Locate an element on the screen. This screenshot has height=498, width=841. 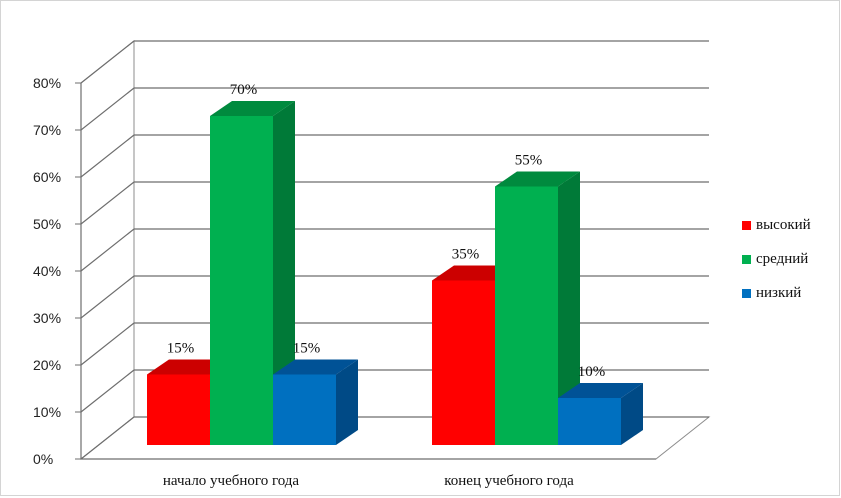
category-labels: начало учебного года конец учебного года is located at coordinates (368, 481).